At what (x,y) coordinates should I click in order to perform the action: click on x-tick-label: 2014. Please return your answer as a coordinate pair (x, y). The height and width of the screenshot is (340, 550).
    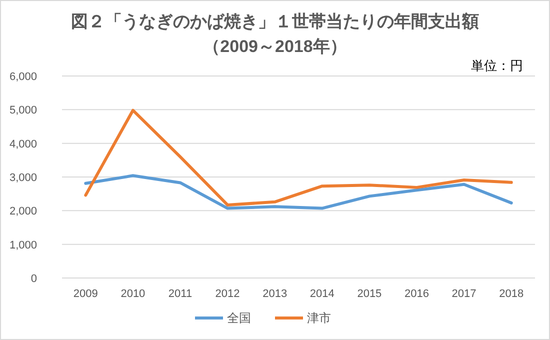
    Looking at the image, I should click on (322, 294).